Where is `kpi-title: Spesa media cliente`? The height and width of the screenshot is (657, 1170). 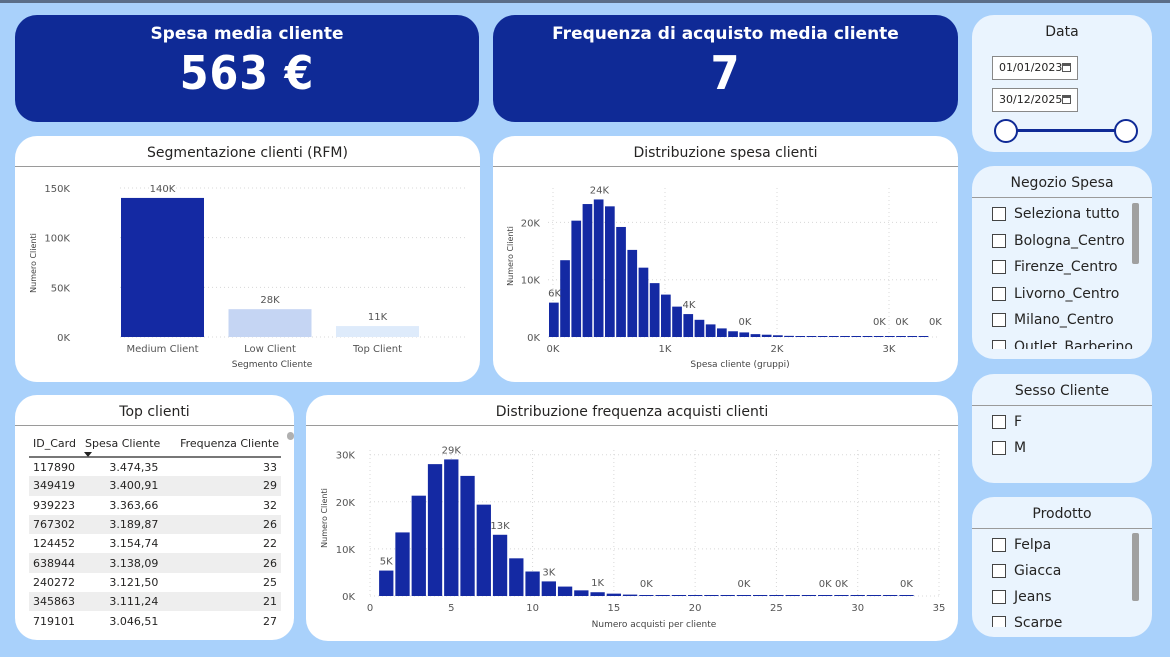 kpi-title: Spesa media cliente is located at coordinates (247, 34).